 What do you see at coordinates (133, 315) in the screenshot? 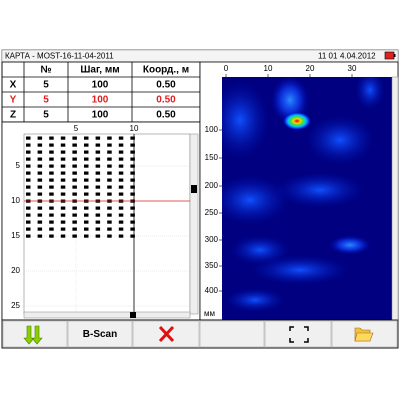
I see `h-scroll-thumb` at bounding box center [133, 315].